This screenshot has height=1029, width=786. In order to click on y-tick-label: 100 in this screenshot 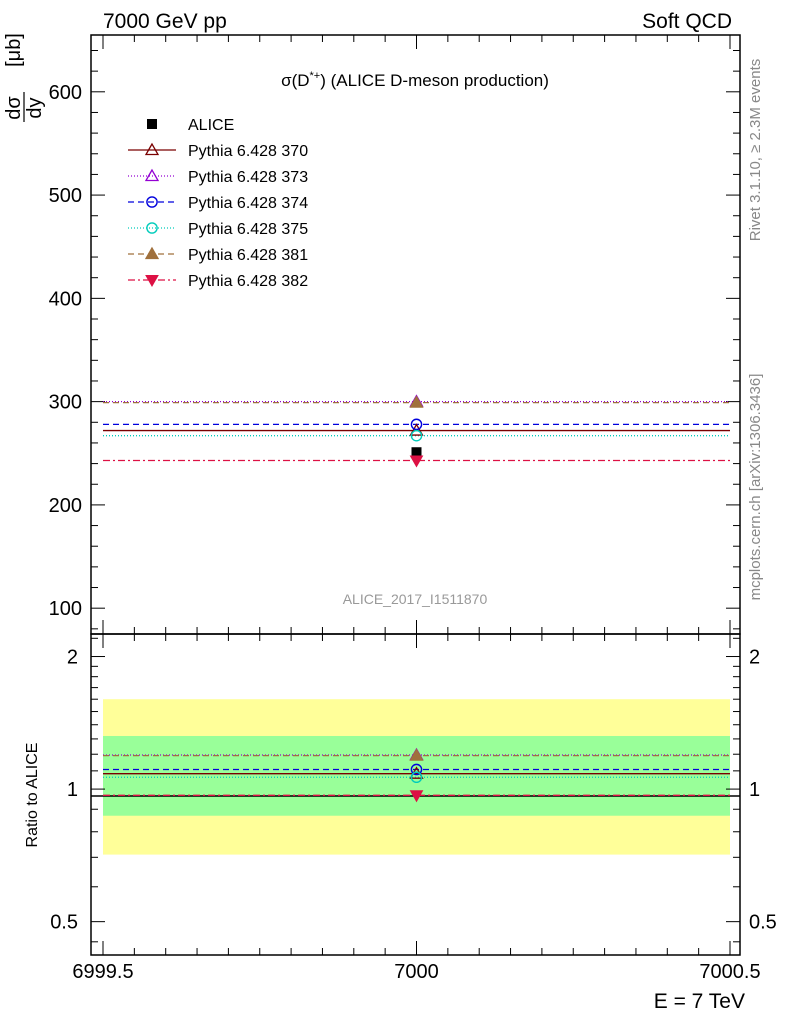, I will do `click(65, 609)`.